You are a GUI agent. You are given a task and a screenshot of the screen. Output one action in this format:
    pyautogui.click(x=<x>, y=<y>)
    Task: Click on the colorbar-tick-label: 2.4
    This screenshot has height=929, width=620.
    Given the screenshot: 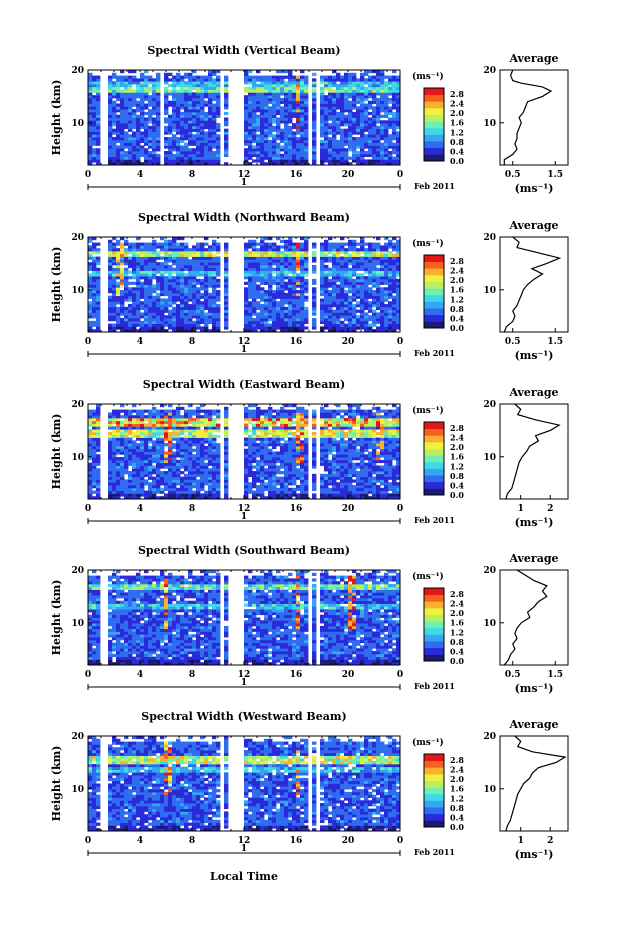 What is the action you would take?
    pyautogui.click(x=457, y=271)
    